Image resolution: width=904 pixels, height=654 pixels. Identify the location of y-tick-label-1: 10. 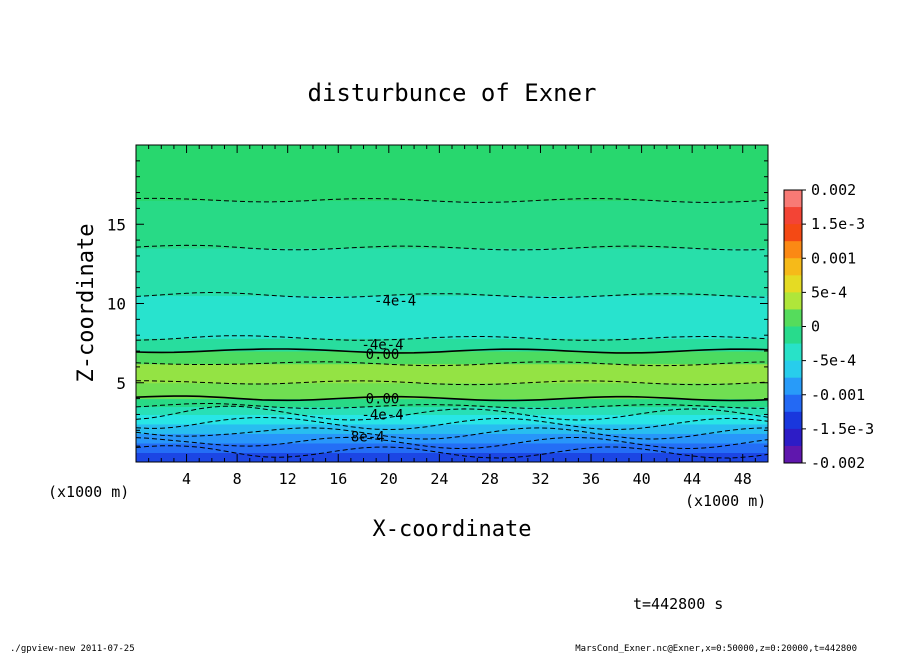
(116, 304).